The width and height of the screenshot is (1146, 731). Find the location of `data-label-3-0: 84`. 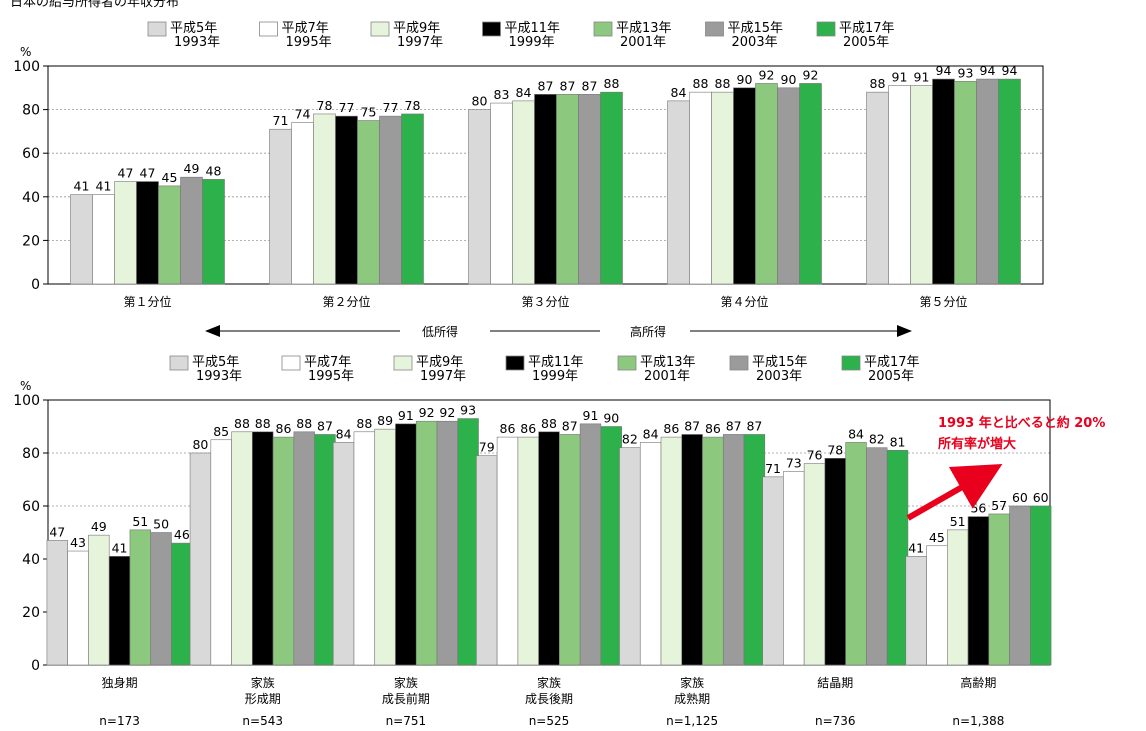

data-label-3-0: 84 is located at coordinates (679, 92).